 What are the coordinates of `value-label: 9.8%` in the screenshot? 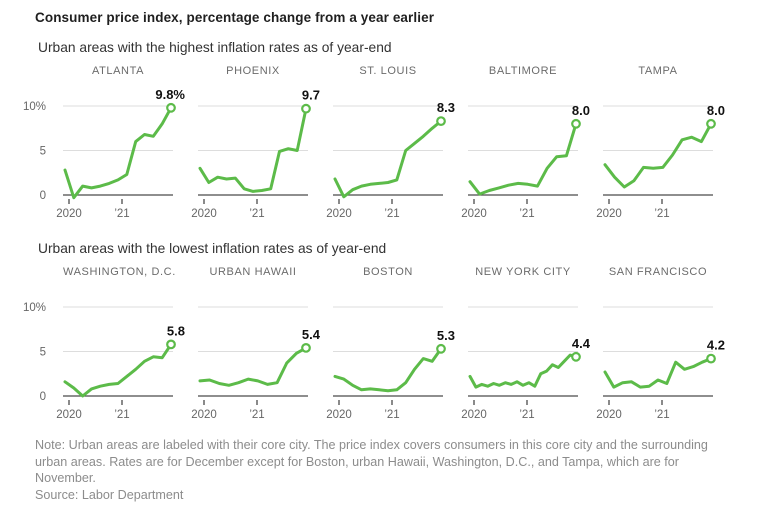 It's located at (170, 94).